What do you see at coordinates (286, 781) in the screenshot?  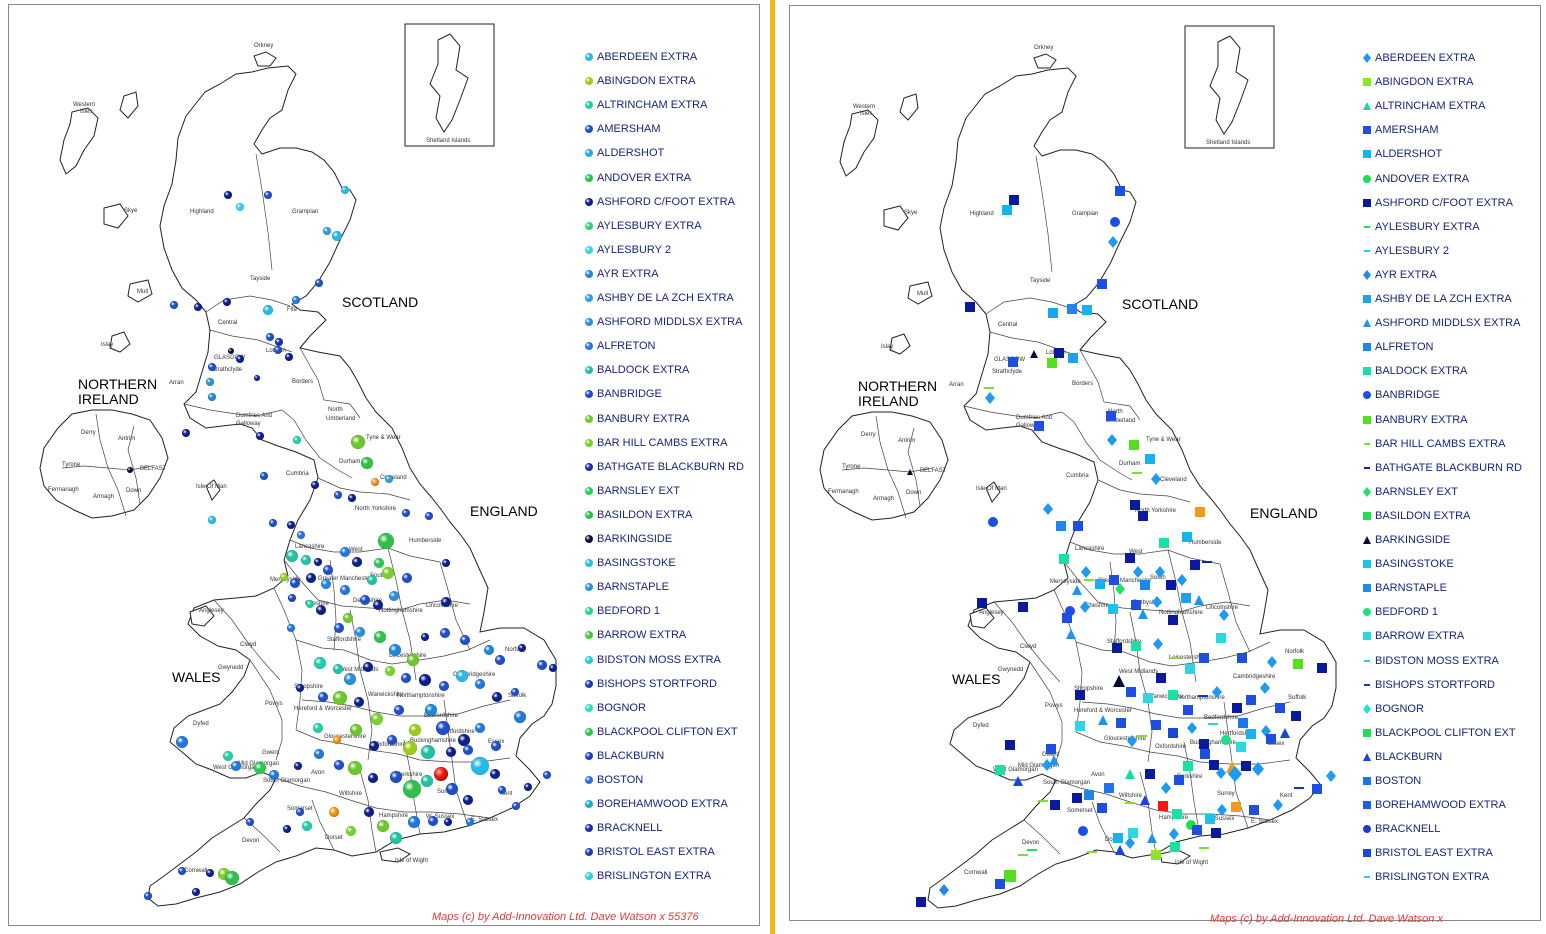 I see `region-label: South Glamorgan` at bounding box center [286, 781].